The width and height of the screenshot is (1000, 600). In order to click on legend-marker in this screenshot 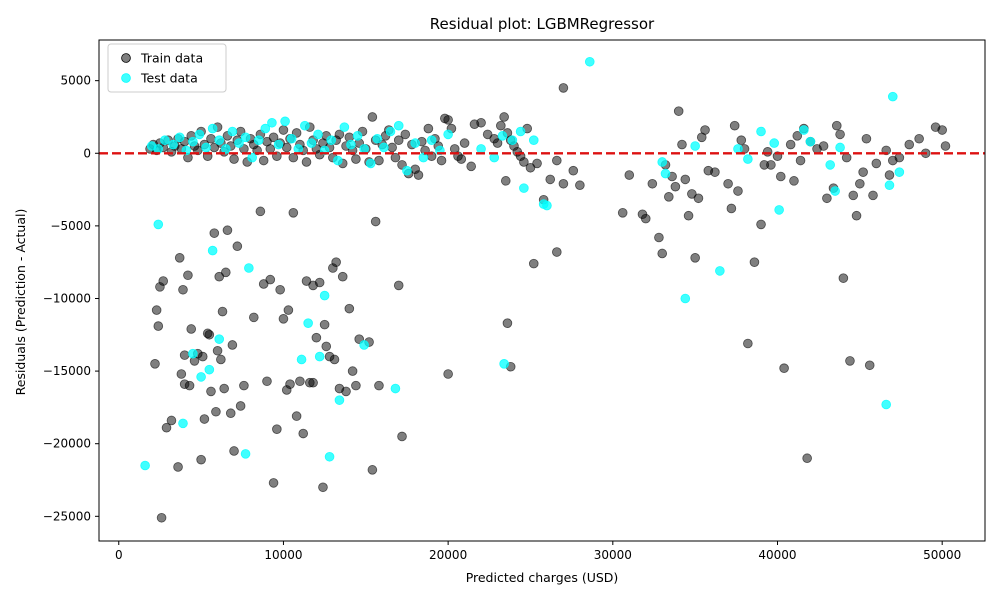, I will do `click(126, 78)`.